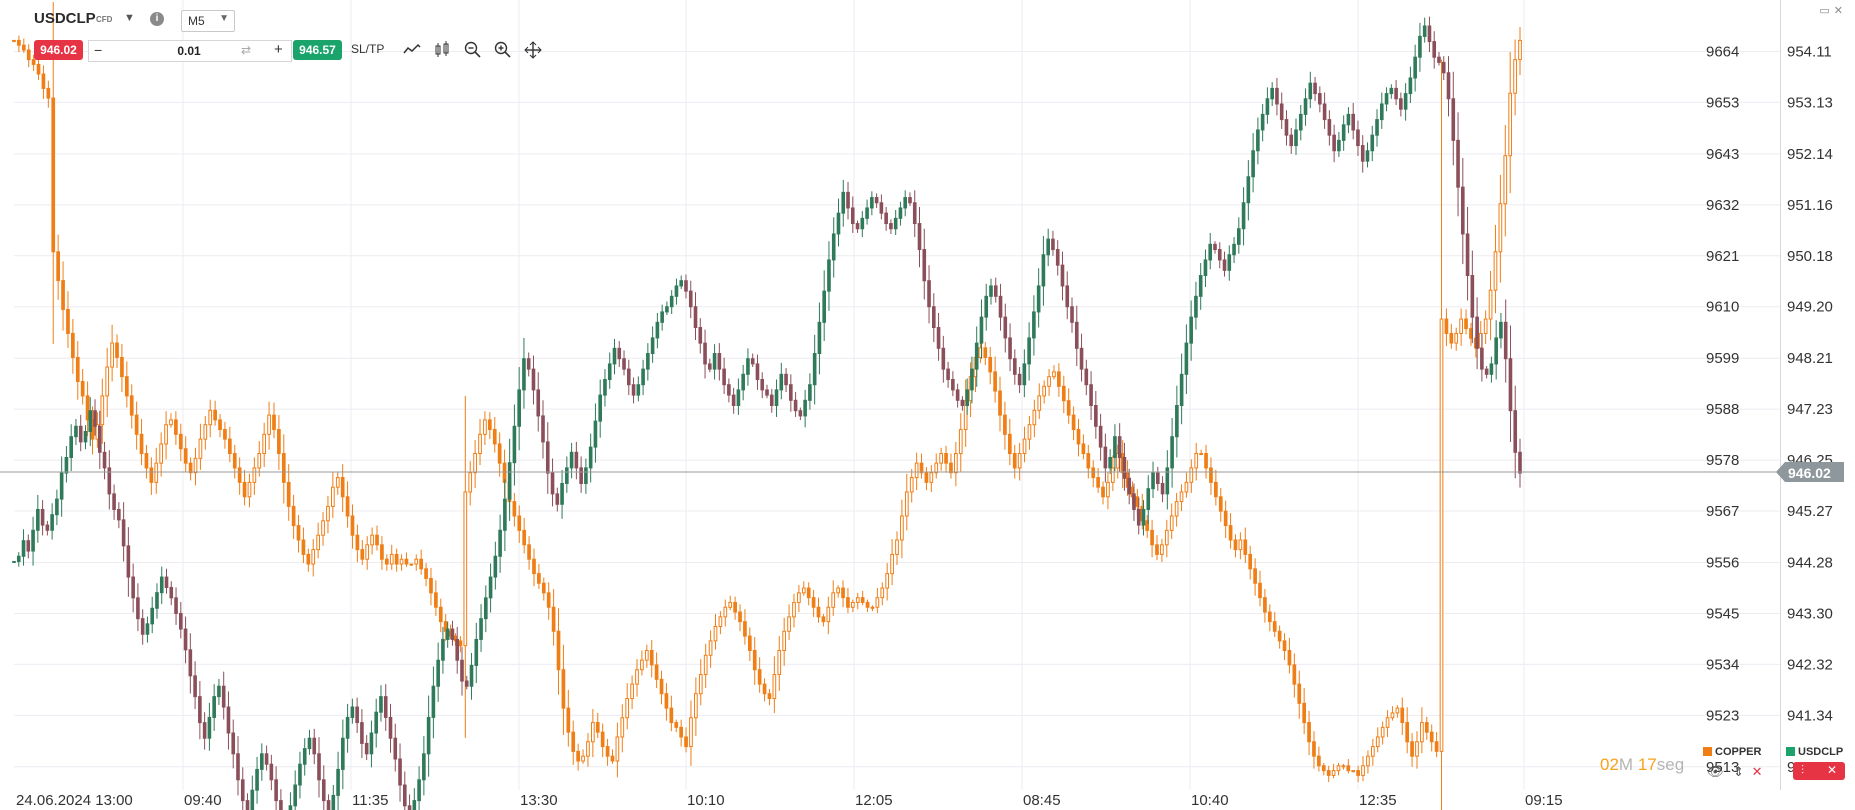 This screenshot has height=810, width=1855. I want to click on timeframe-select: M5 ▼, so click(208, 21).